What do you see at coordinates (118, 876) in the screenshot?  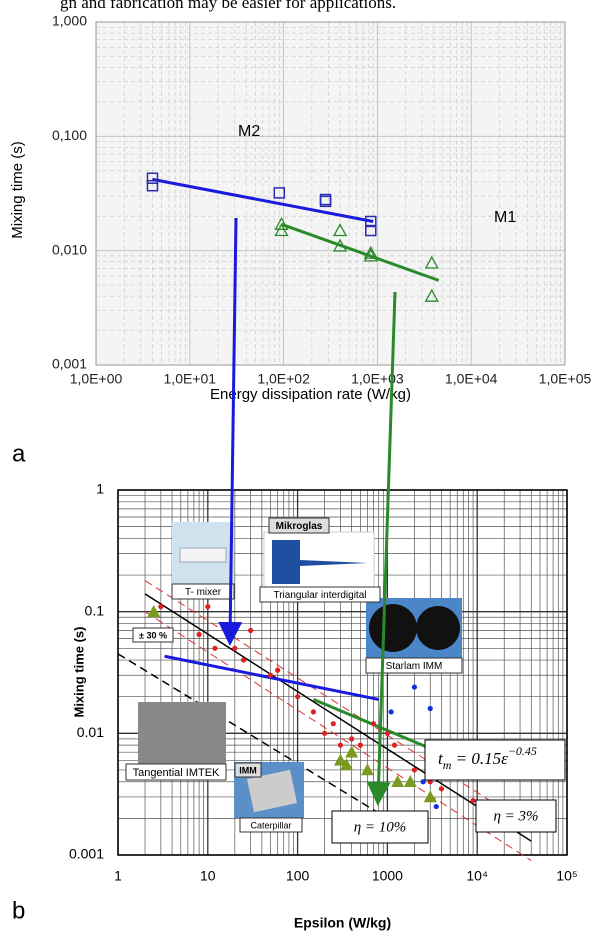 I see `x-tick-label: 1` at bounding box center [118, 876].